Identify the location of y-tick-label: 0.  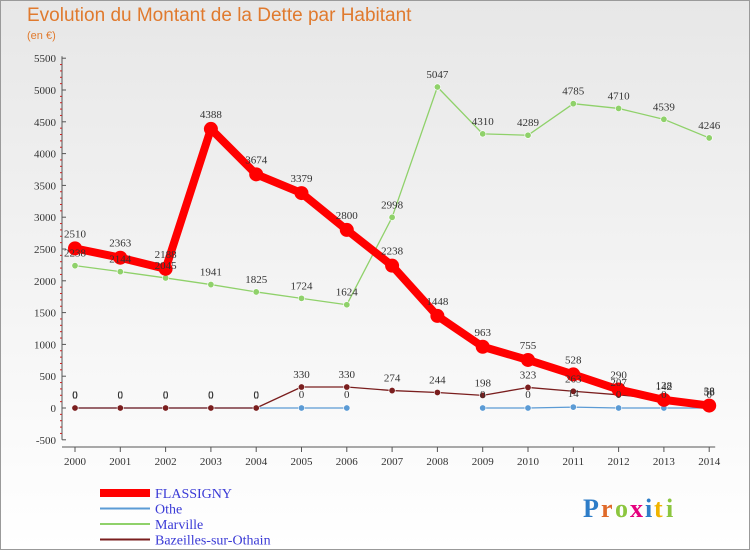
(54, 409).